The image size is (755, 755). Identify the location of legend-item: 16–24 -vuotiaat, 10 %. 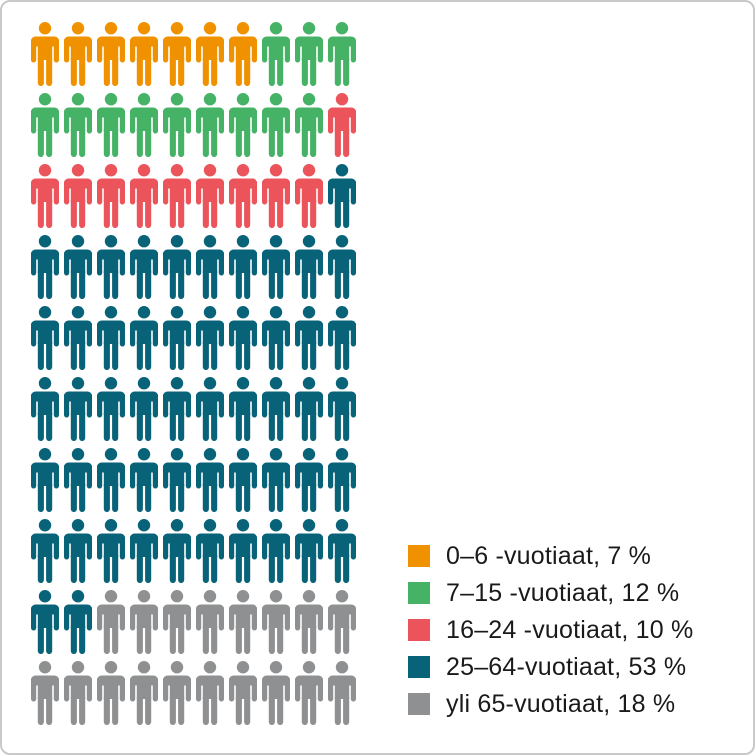
(551, 629).